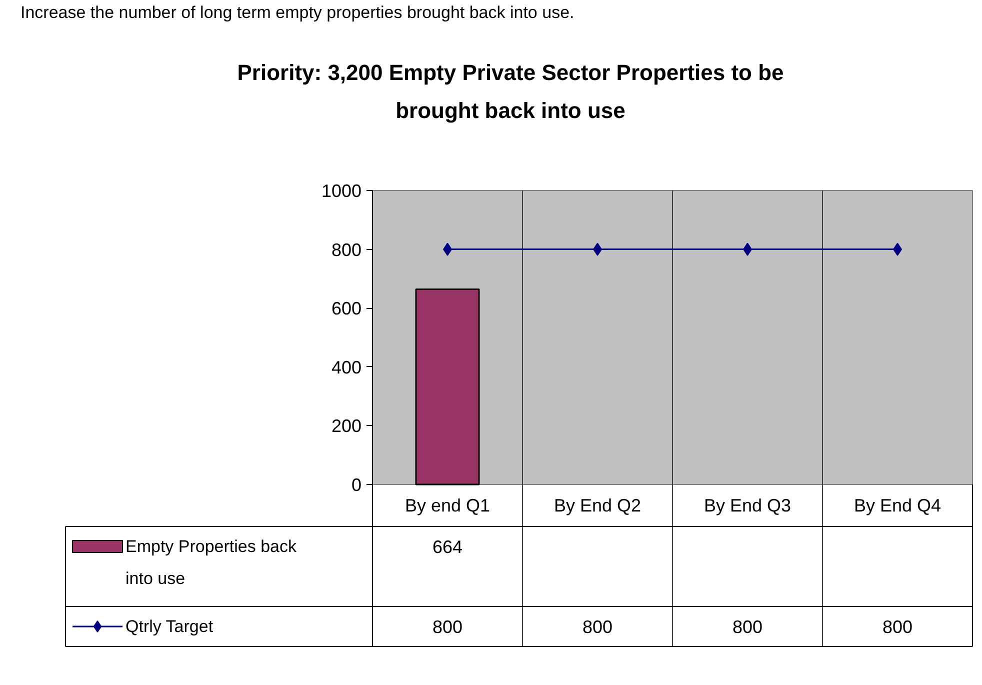  I want to click on y-tick-label: 600, so click(346, 308).